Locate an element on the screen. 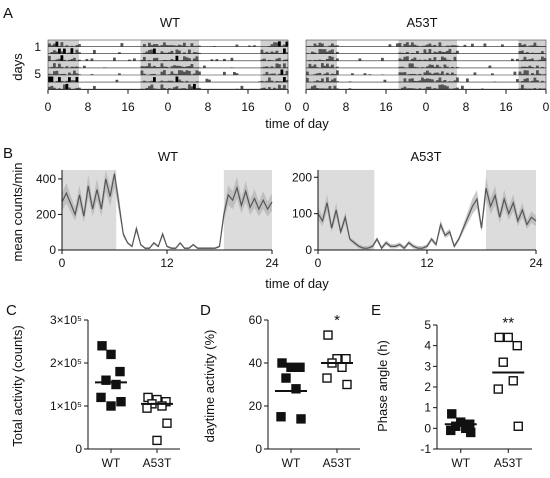 This screenshot has height=478, width=550. panel-letter-e: E is located at coordinates (376, 310).